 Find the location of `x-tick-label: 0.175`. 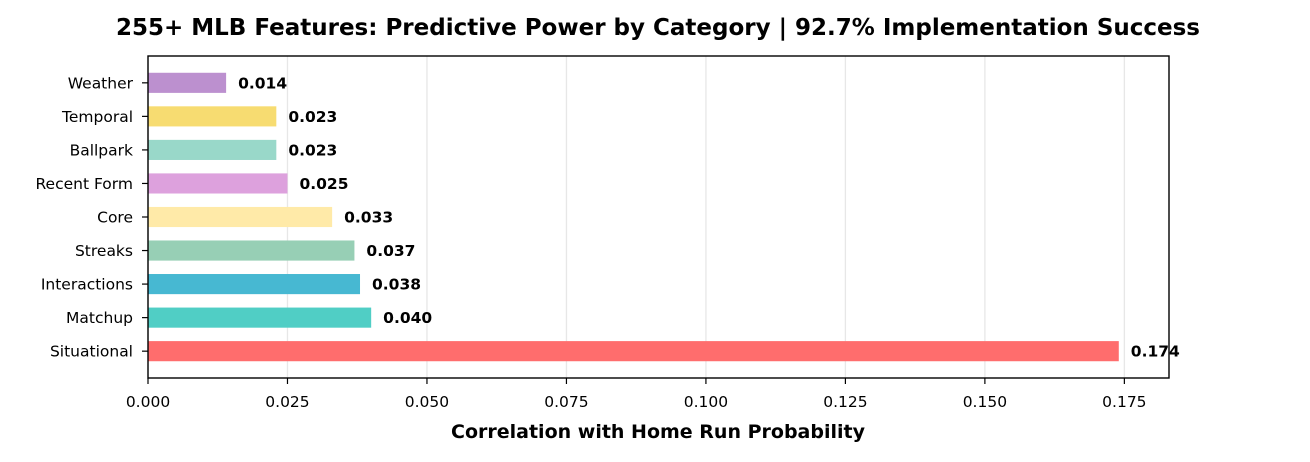

x-tick-label: 0.175 is located at coordinates (1124, 402).